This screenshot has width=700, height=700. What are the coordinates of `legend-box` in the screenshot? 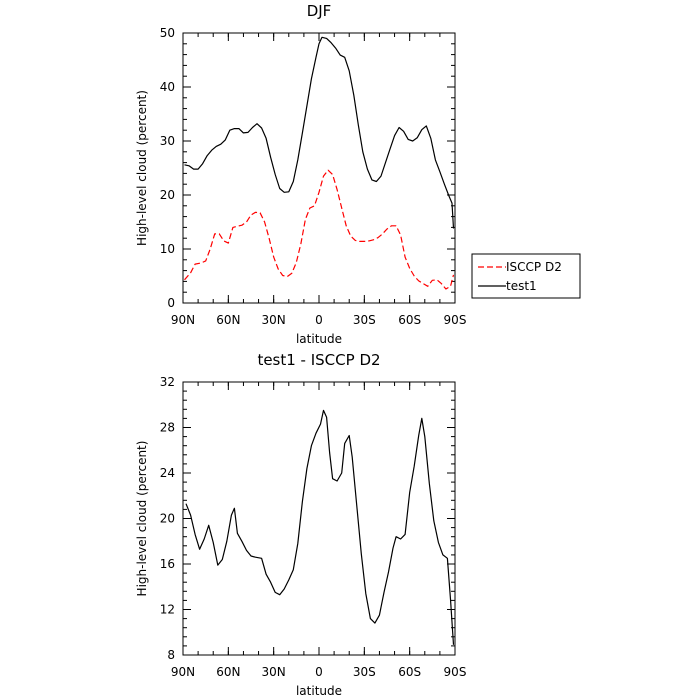 It's located at (526, 276).